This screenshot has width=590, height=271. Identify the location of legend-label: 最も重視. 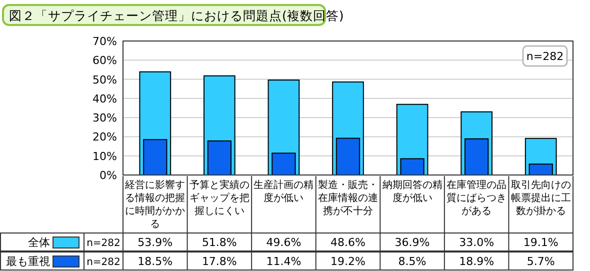
(28, 261).